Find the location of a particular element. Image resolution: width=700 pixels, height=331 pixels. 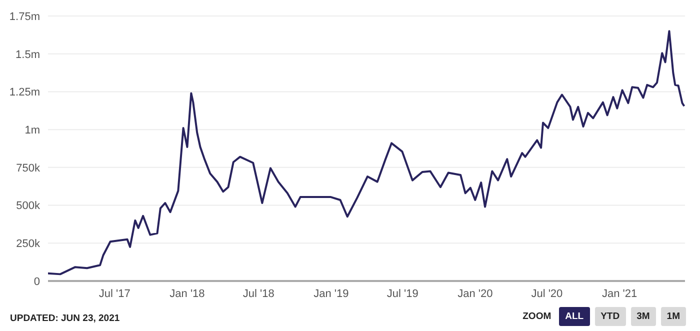

zoom-button: 1M is located at coordinates (673, 316).